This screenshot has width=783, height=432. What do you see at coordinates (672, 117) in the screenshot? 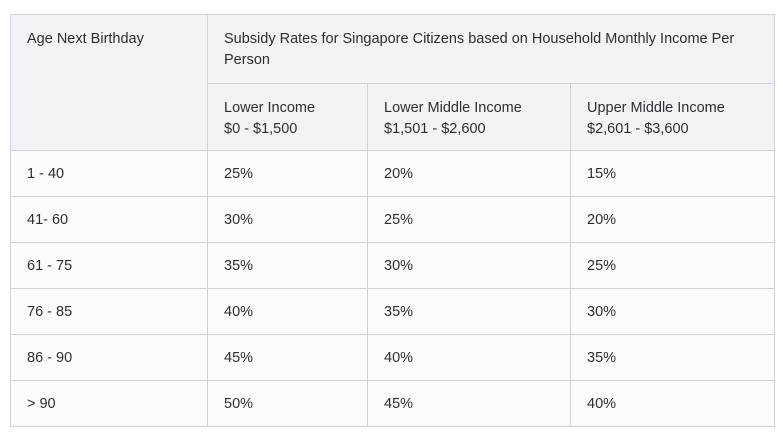
I see `income-column-header: Upper Middle Income $2,601 - $3,600` at bounding box center [672, 117].